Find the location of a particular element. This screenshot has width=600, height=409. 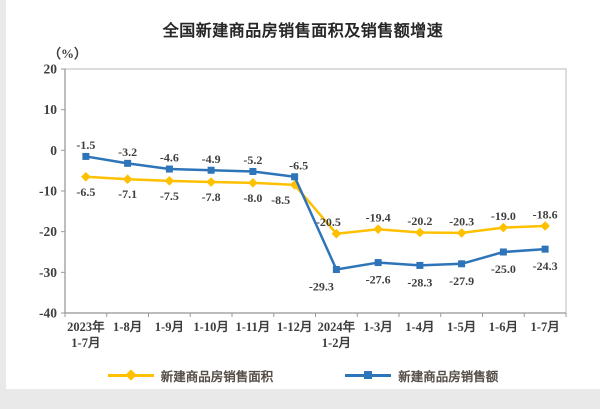

data-label: -19.0 is located at coordinates (503, 216).